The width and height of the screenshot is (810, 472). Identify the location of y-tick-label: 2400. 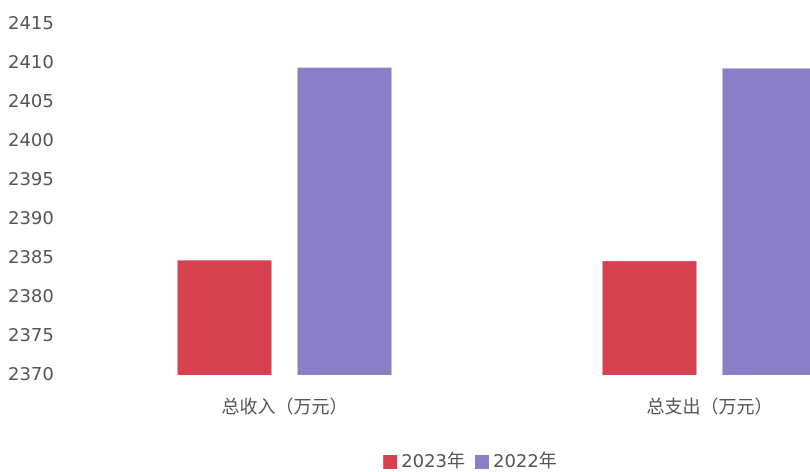
(31, 140).